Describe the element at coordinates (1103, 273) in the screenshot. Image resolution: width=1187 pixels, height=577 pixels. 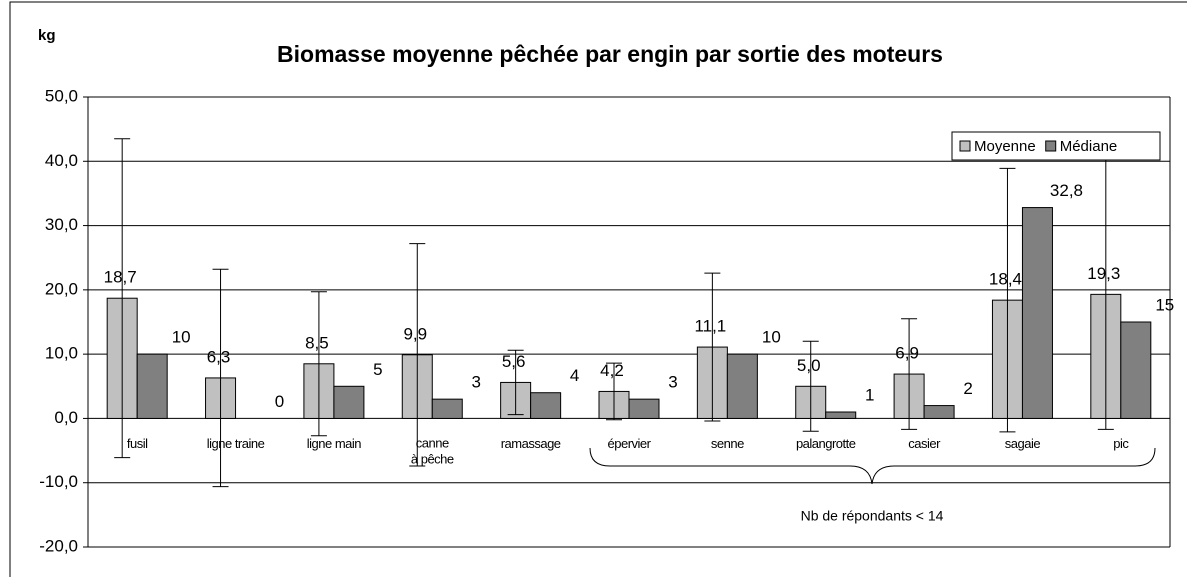
I see `value-label: 19,3` at that location.